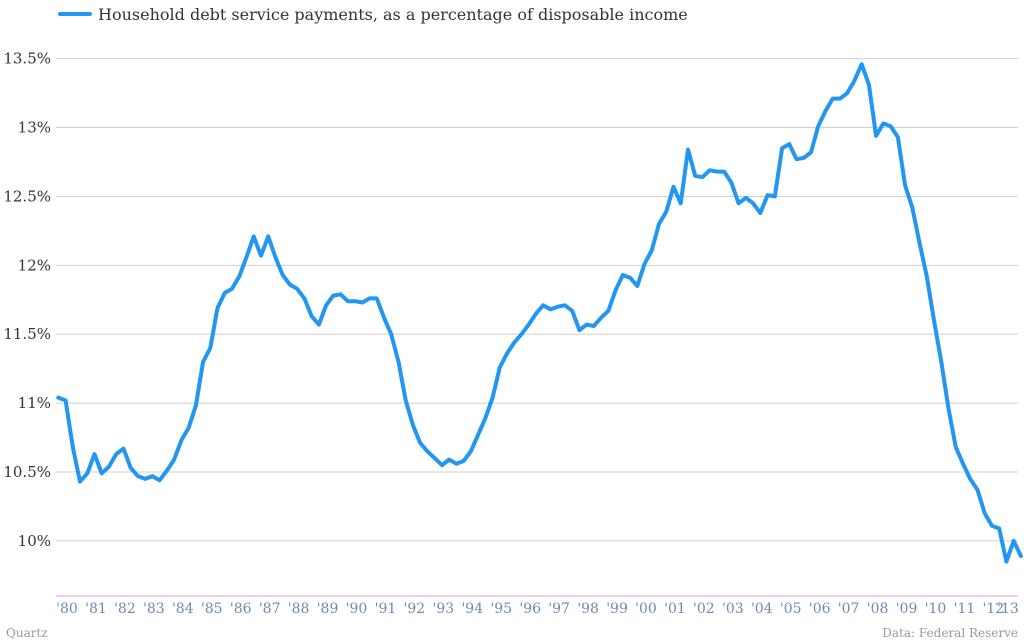 The image size is (1024, 644). I want to click on y-tick-label: 11.5%, so click(27, 334).